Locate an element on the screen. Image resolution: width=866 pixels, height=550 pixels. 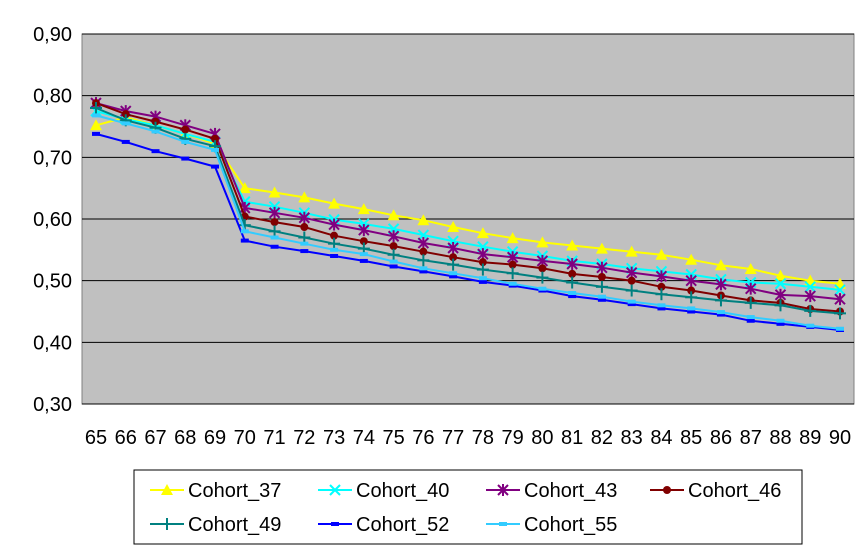
y-tick-label: 0,30 is located at coordinates (52, 405).